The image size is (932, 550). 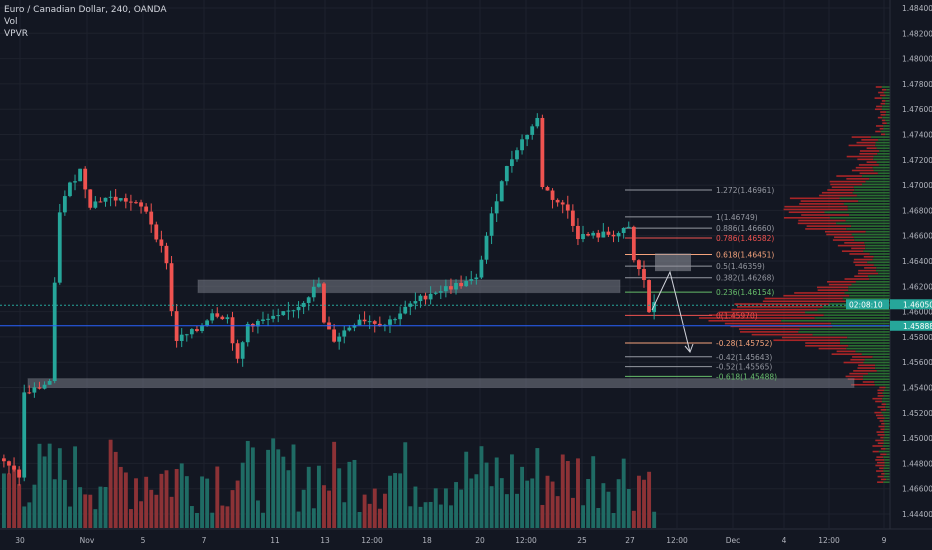 What do you see at coordinates (733, 540) in the screenshot?
I see `time-tick-label: Dec` at bounding box center [733, 540].